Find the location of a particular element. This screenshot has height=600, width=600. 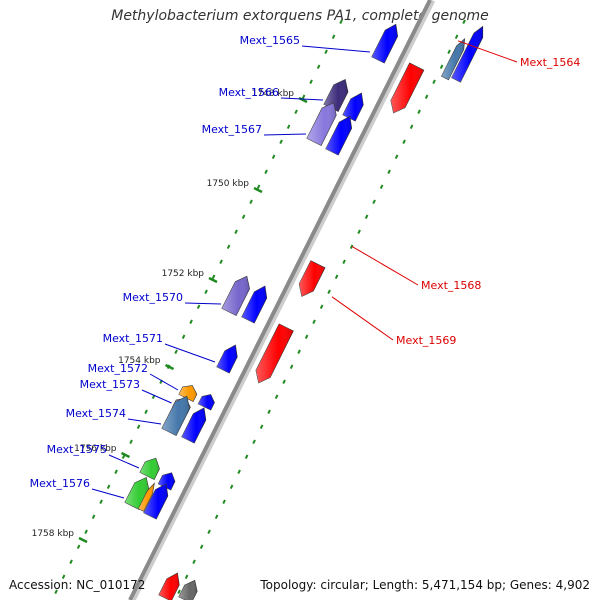

gene-arrow-mext_1566-shading is located at coordinates (335, 95).